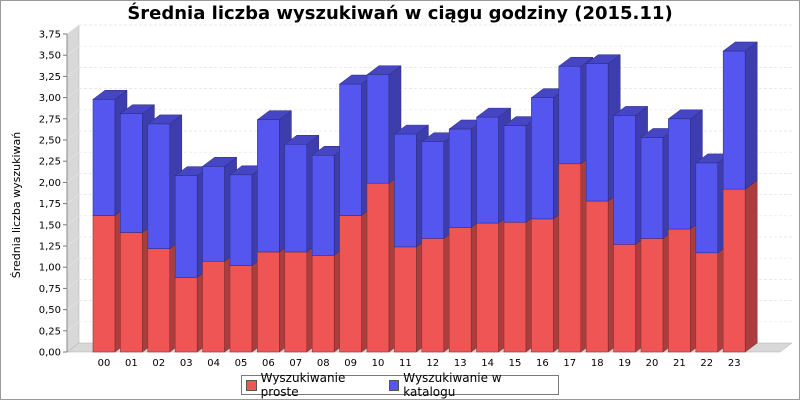 The width and height of the screenshot is (800, 400). I want to click on x-tick-label: 18, so click(597, 363).